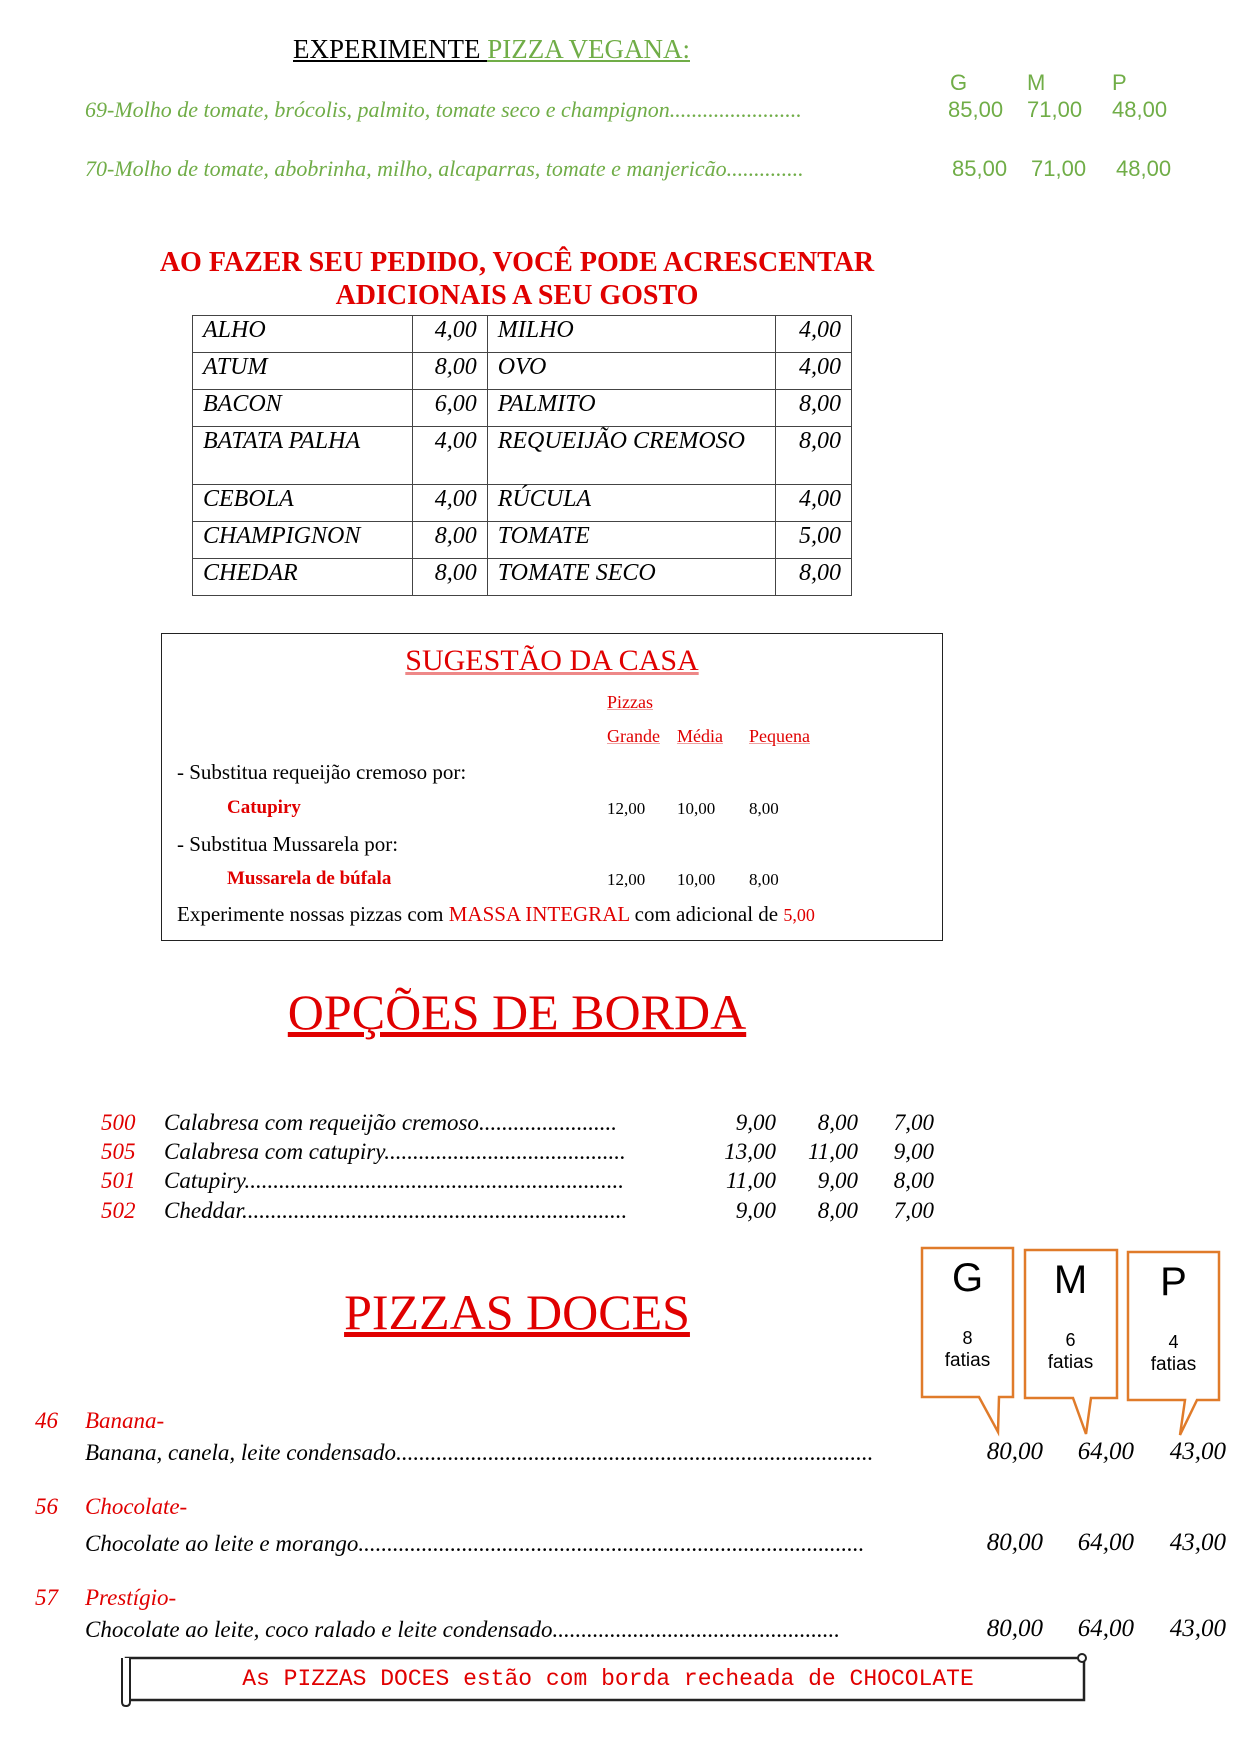  I want to click on addition-price: 6,00, so click(449, 408).